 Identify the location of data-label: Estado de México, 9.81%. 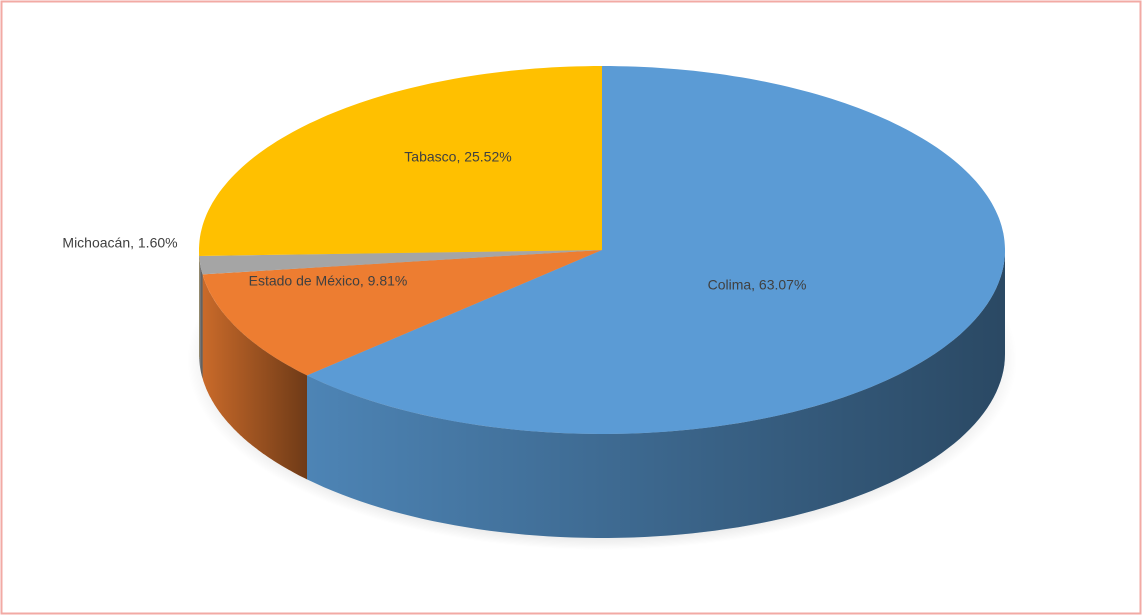
(328, 281).